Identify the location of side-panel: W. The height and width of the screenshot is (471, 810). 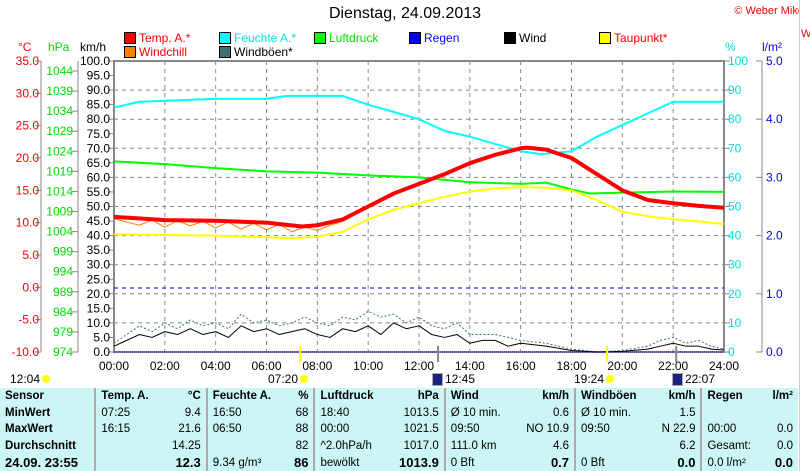
(804, 235).